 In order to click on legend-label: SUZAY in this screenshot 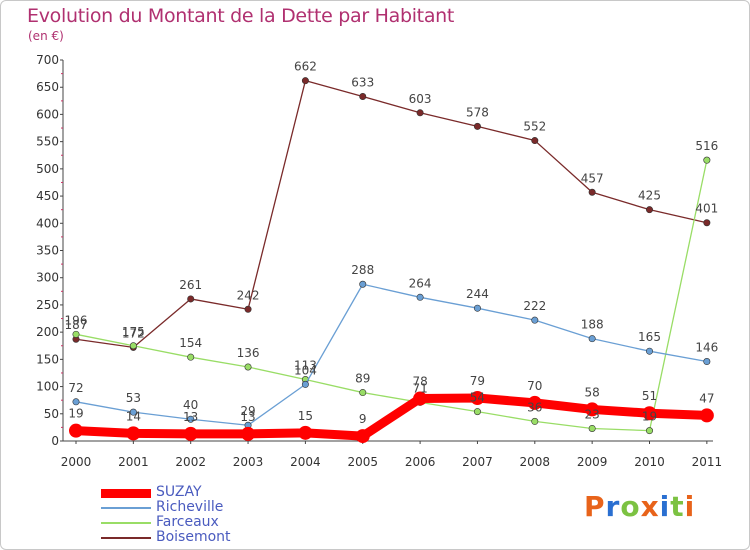, I will do `click(179, 492)`.